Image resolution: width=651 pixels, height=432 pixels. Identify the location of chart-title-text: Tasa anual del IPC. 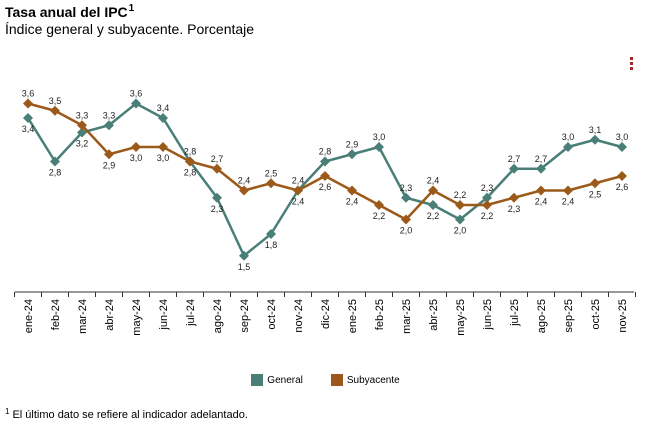
(66, 12).